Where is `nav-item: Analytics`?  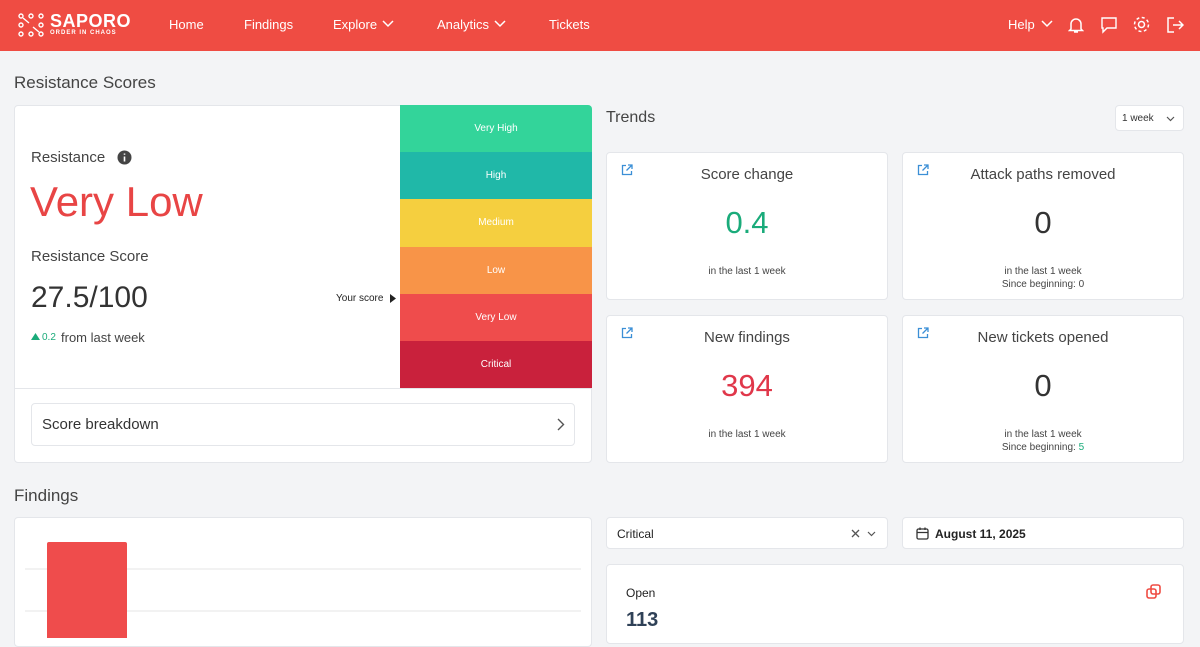
nav-item: Analytics is located at coordinates (463, 24).